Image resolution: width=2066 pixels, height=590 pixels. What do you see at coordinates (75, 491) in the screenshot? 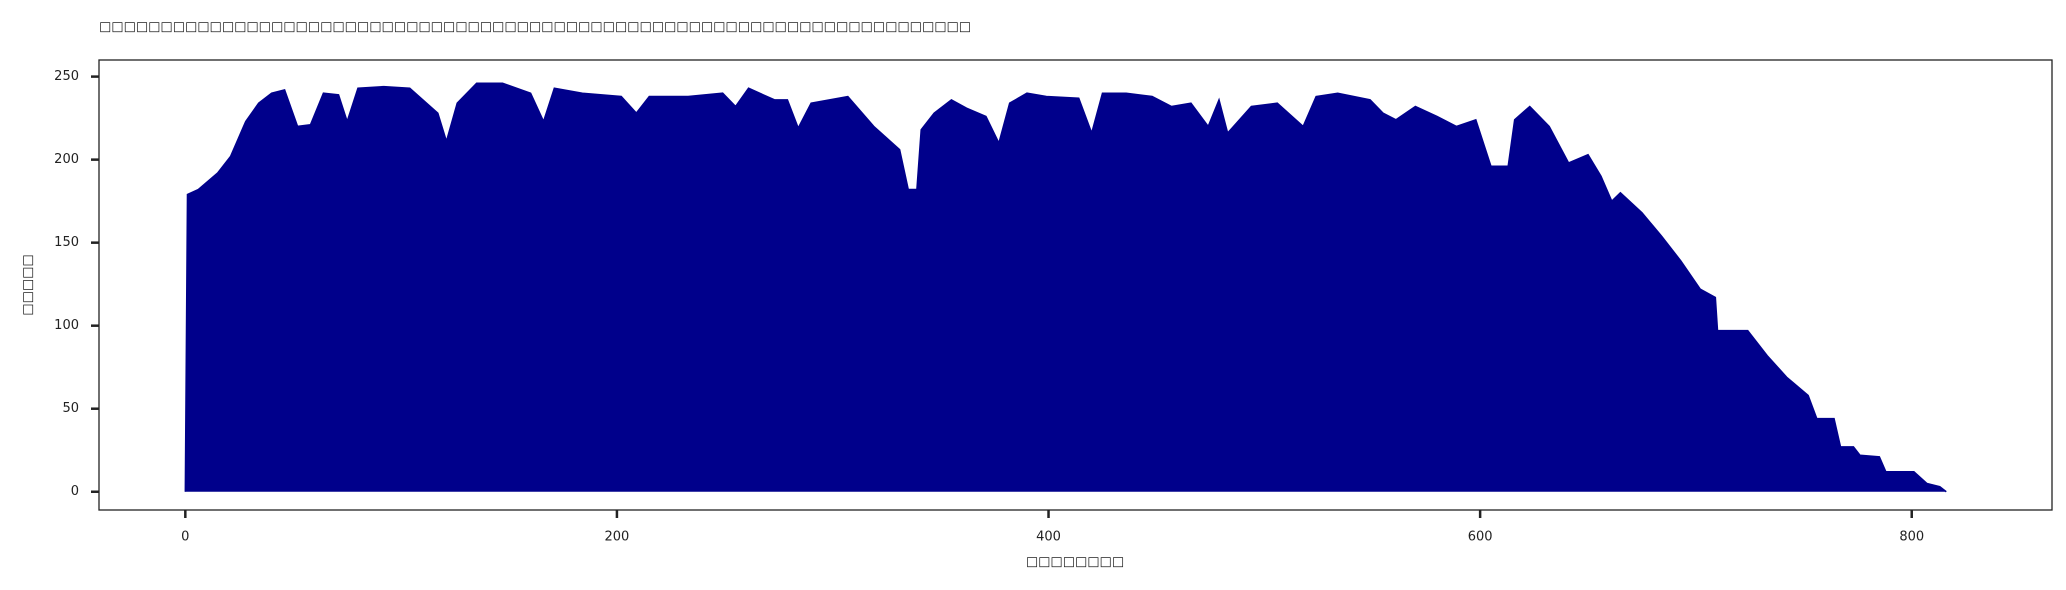
I see `y-tick-label: 0` at bounding box center [75, 491].